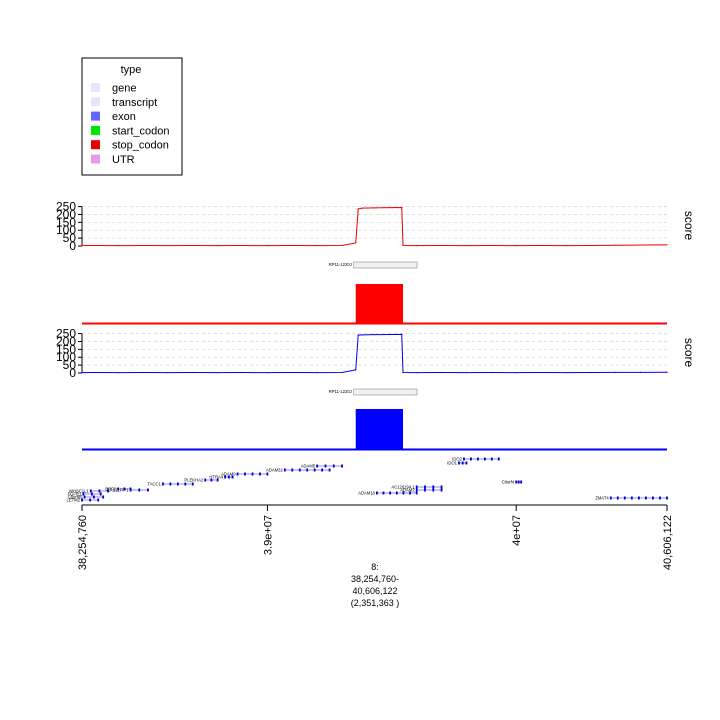 This screenshot has height=720, width=720. Describe the element at coordinates (70, 238) in the screenshot. I see `y-tick-label-1: 50` at that location.